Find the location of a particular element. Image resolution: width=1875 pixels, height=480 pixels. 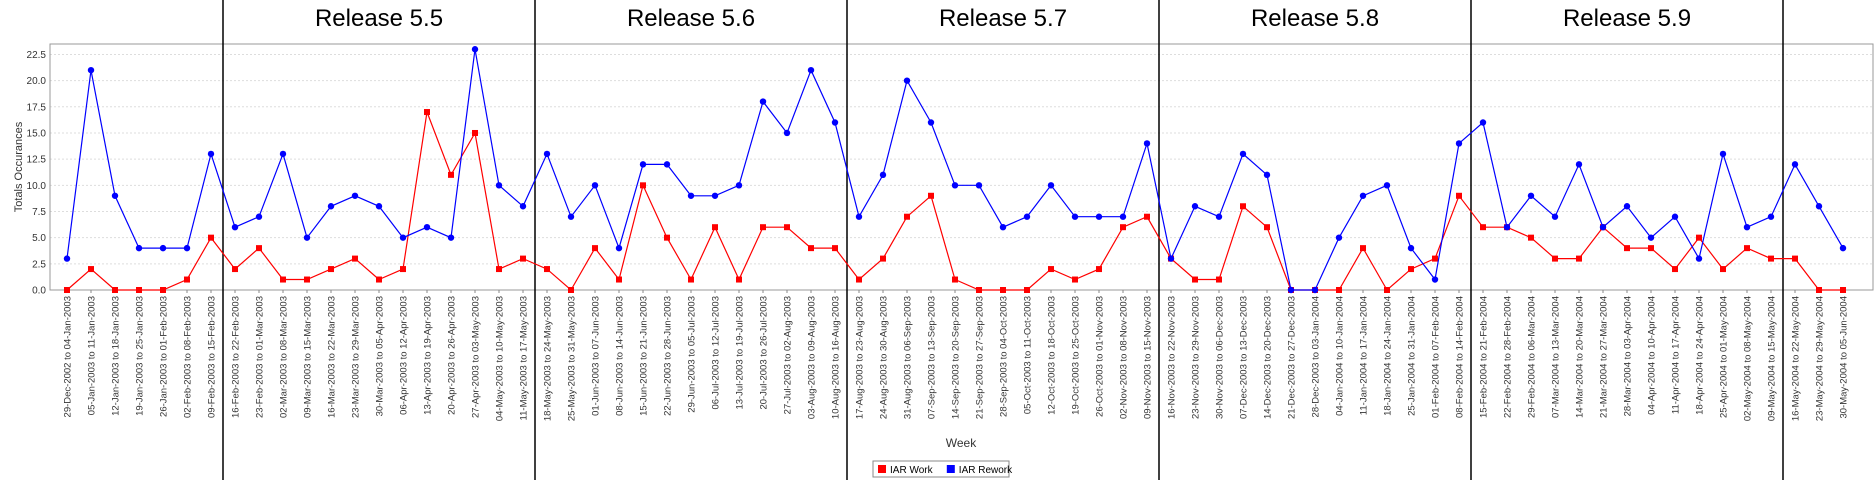

x-tick-label: 28-Mar-2004 to 03-Apr-2004 is located at coordinates (1628, 356).